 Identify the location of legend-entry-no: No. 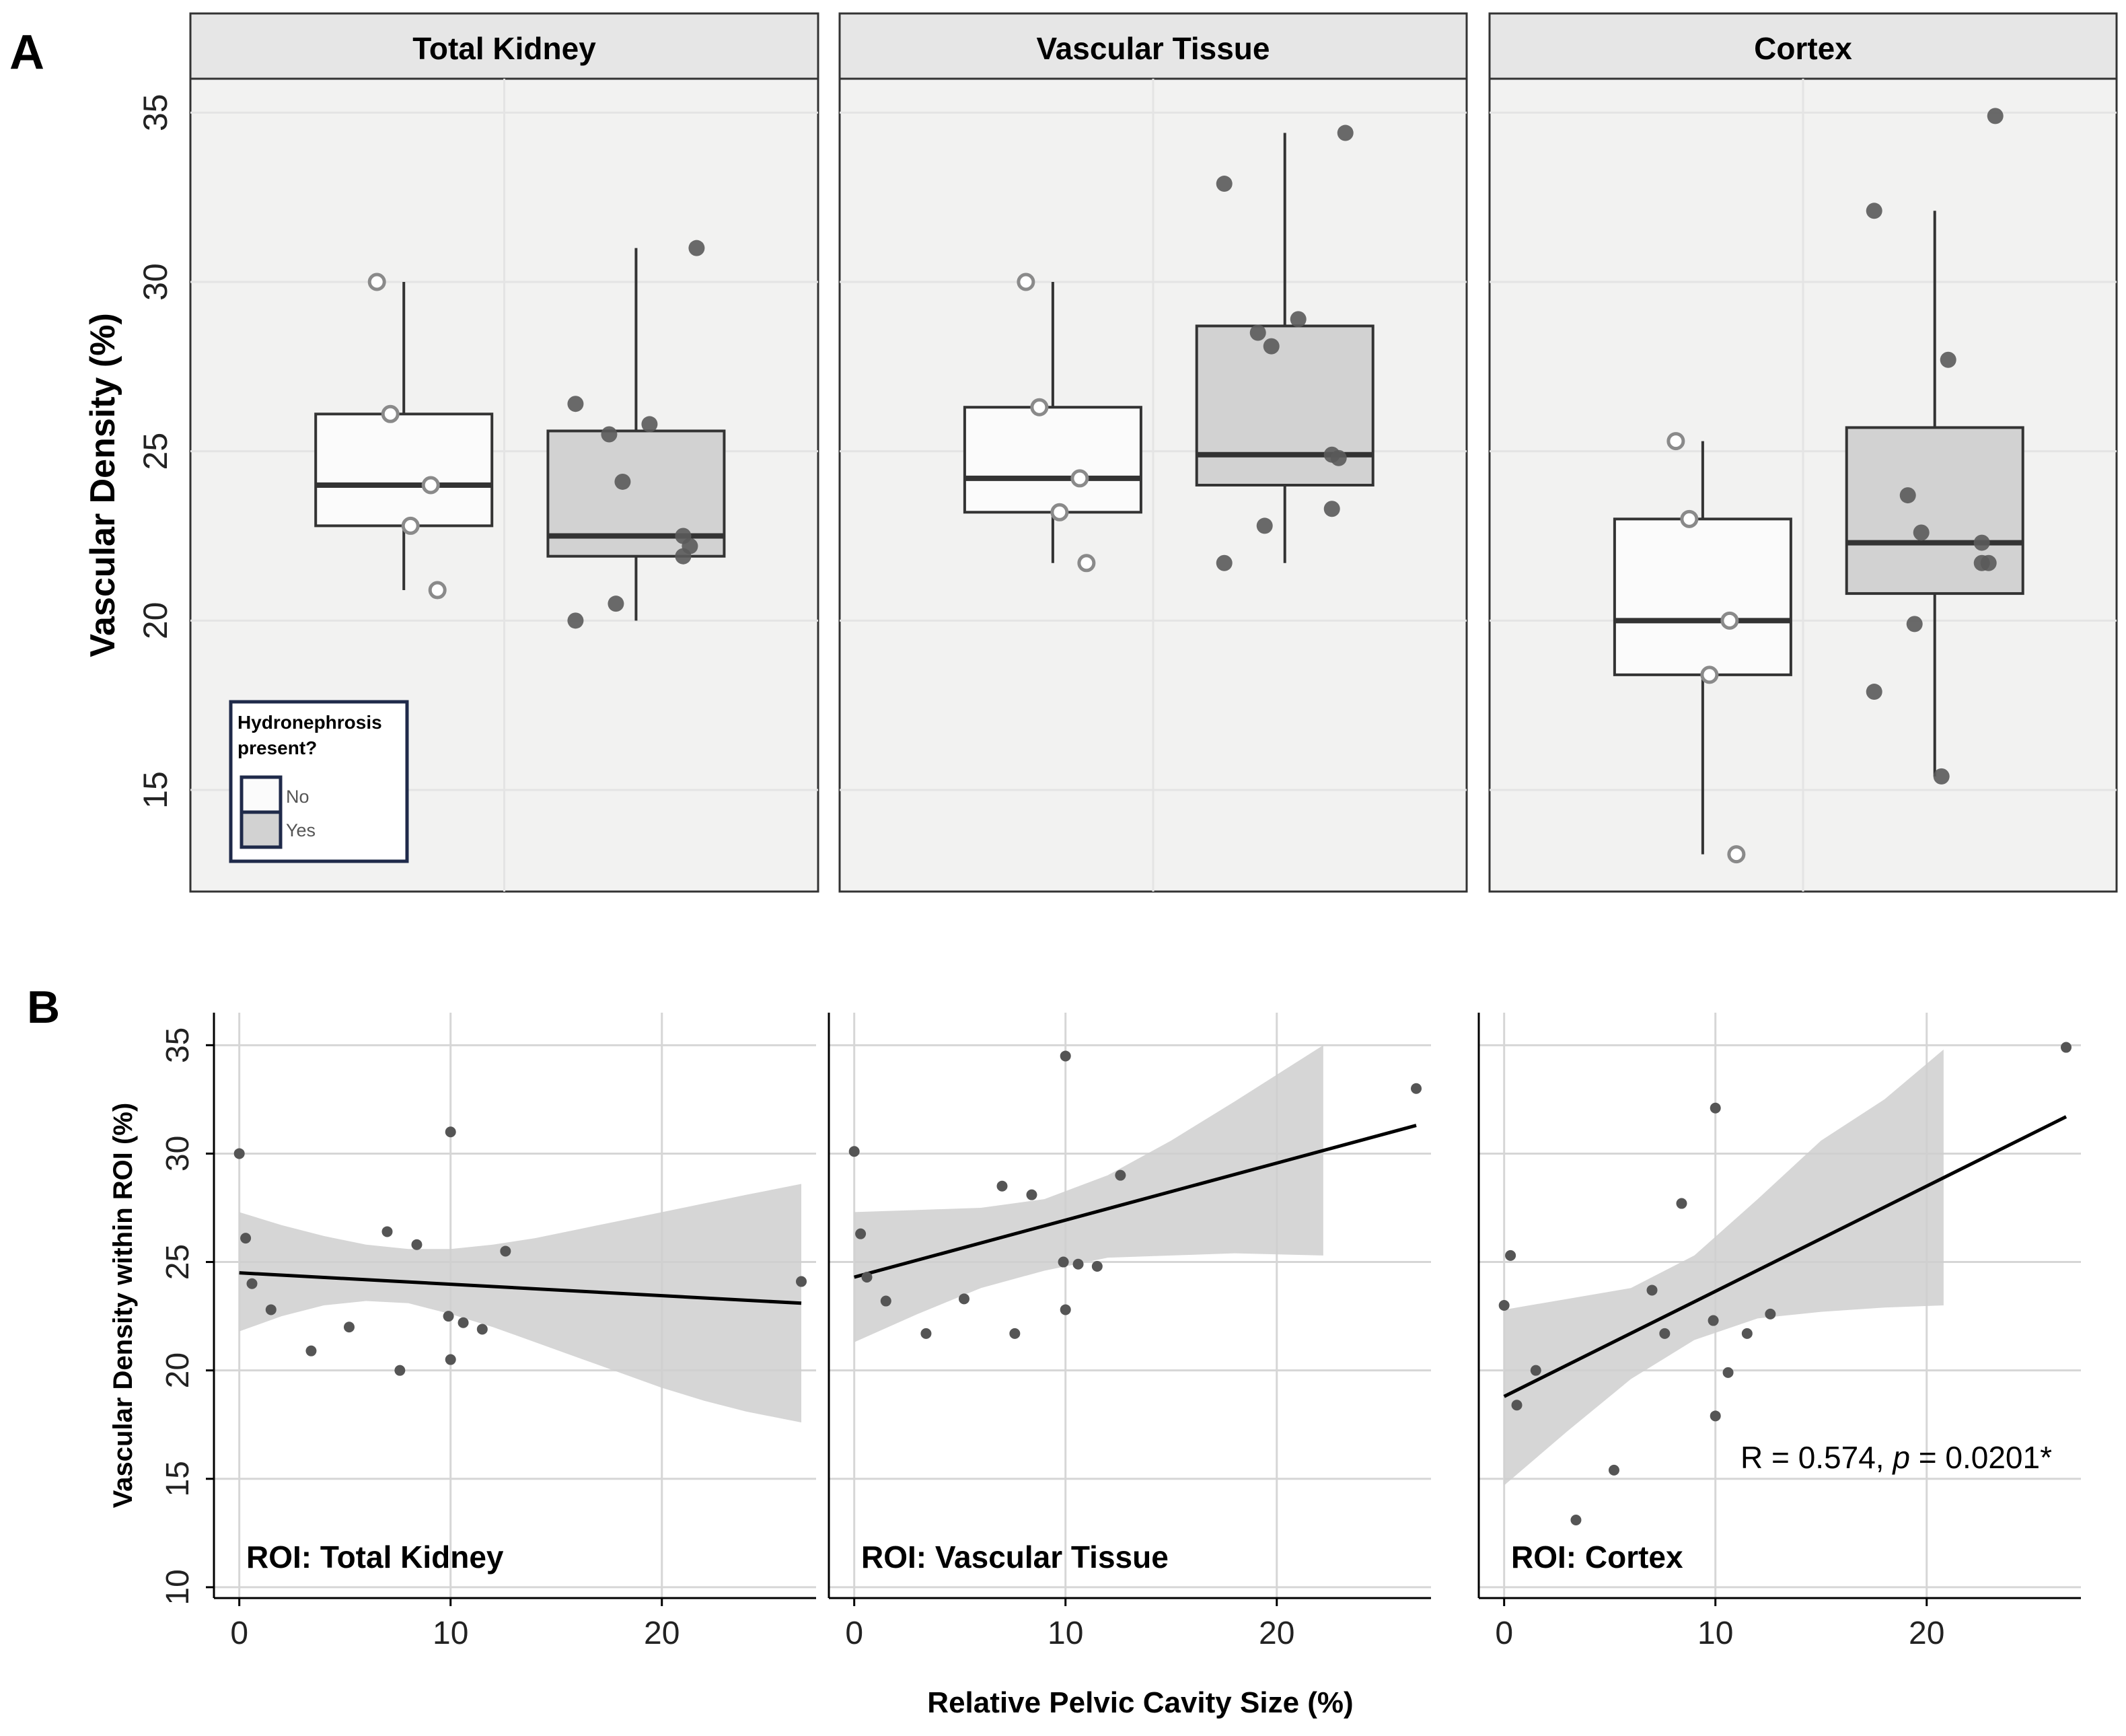
(297, 797).